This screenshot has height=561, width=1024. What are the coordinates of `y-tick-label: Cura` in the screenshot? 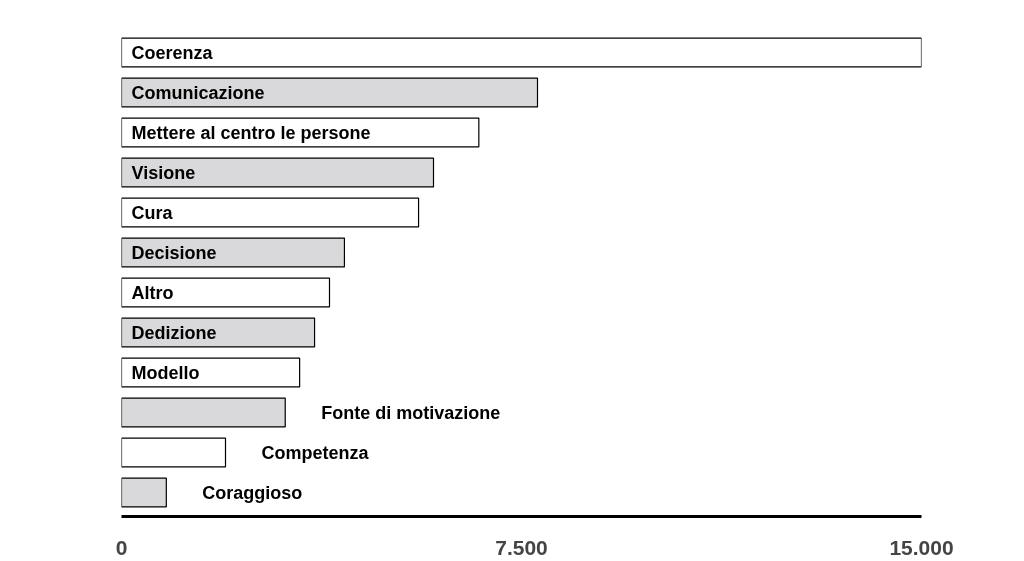 It's located at (152, 212).